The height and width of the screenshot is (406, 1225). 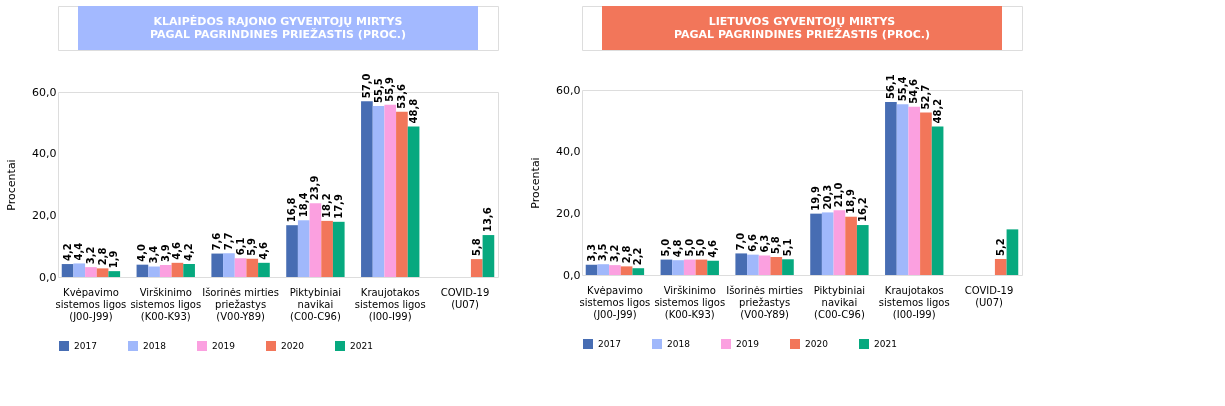 I want to click on data-label: 48,2, so click(x=937, y=111).